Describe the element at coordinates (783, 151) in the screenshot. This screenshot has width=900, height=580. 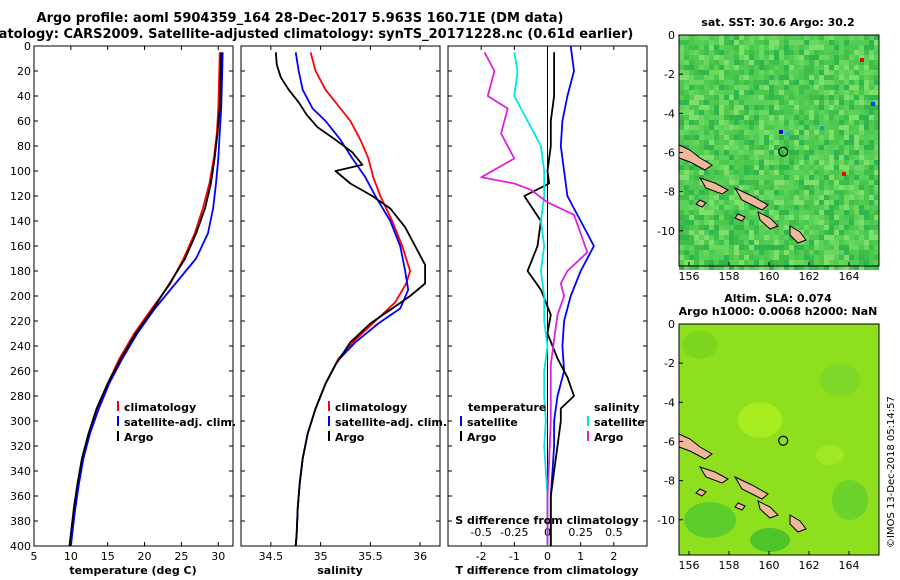
I see `sst-map-argo-marker` at that location.